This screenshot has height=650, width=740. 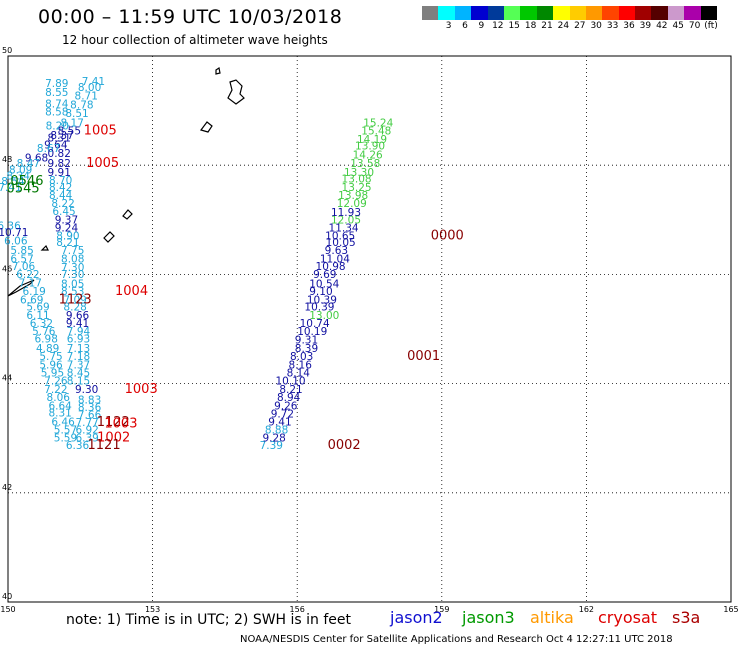 What do you see at coordinates (31, 300) in the screenshot?
I see `swh-value-label: 6.69` at bounding box center [31, 300].